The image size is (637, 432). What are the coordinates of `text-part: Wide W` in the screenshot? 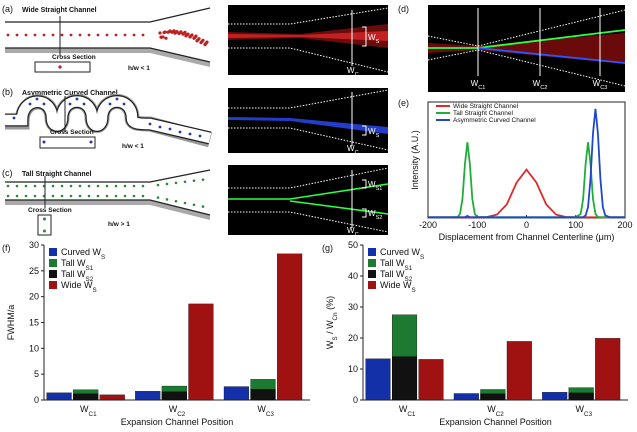 It's located at (396, 285).